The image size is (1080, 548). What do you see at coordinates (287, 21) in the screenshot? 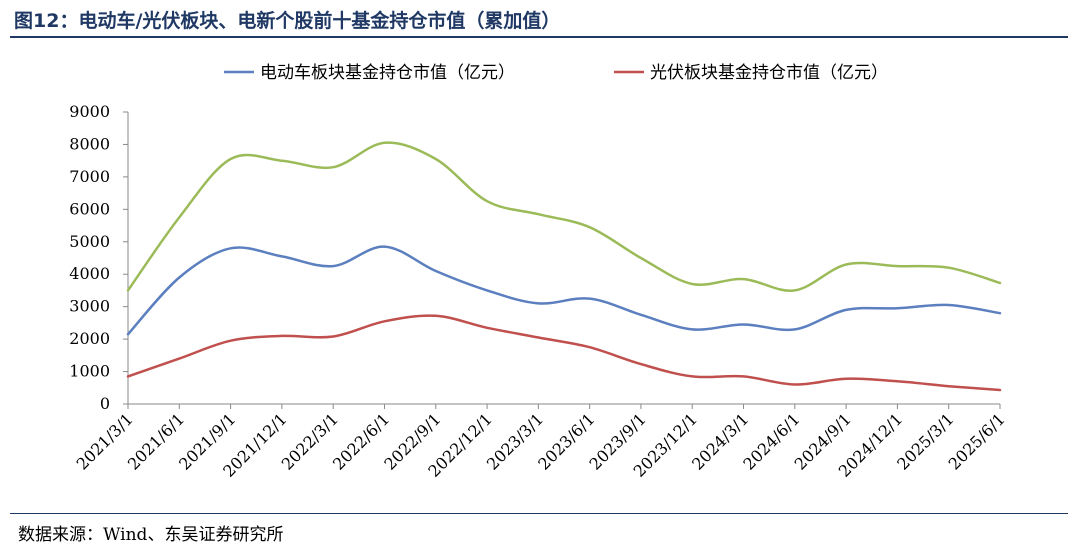
I see `figure-title: 图12：电动车/光伏板块、电新个股前十基金持仓市值（累加值）` at bounding box center [287, 21].